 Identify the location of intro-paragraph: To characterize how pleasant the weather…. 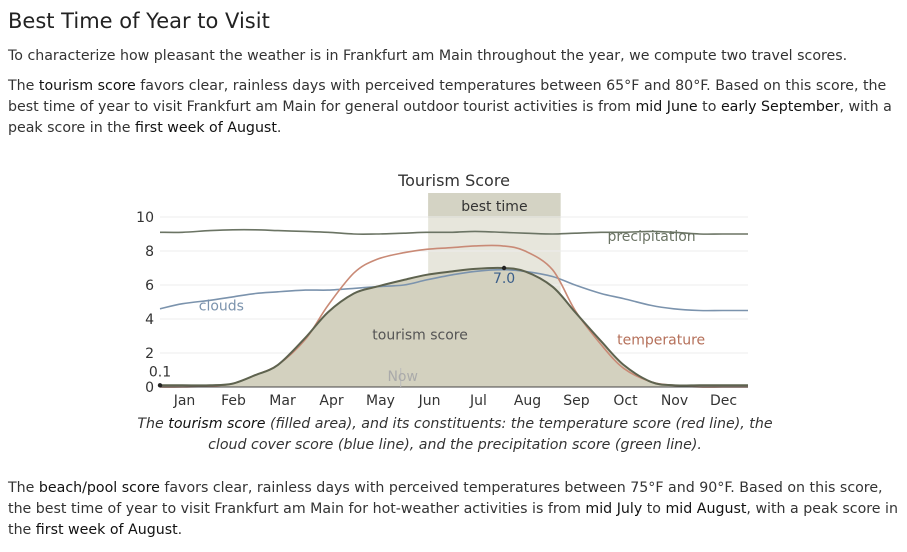
(428, 56).